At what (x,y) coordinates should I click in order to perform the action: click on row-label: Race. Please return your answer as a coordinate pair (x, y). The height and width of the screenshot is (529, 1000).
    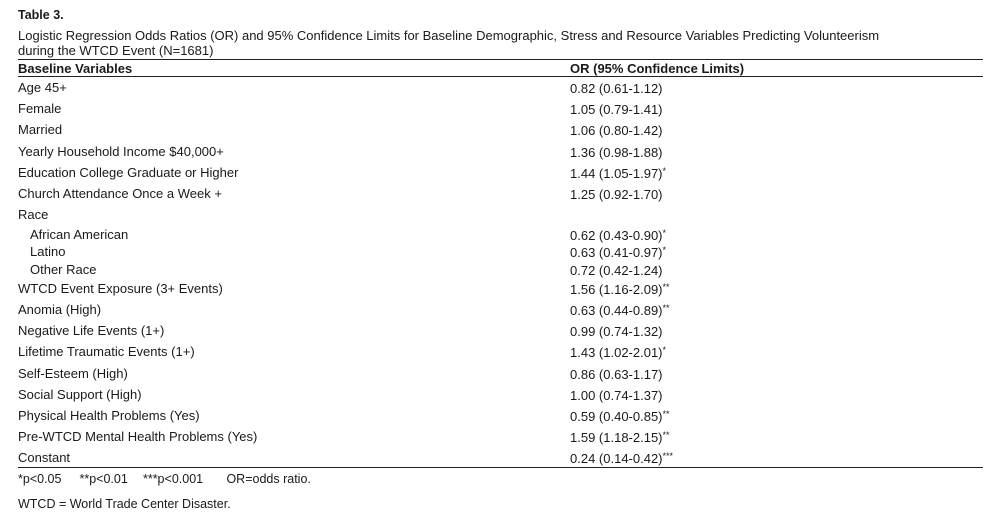
    Looking at the image, I should click on (33, 215).